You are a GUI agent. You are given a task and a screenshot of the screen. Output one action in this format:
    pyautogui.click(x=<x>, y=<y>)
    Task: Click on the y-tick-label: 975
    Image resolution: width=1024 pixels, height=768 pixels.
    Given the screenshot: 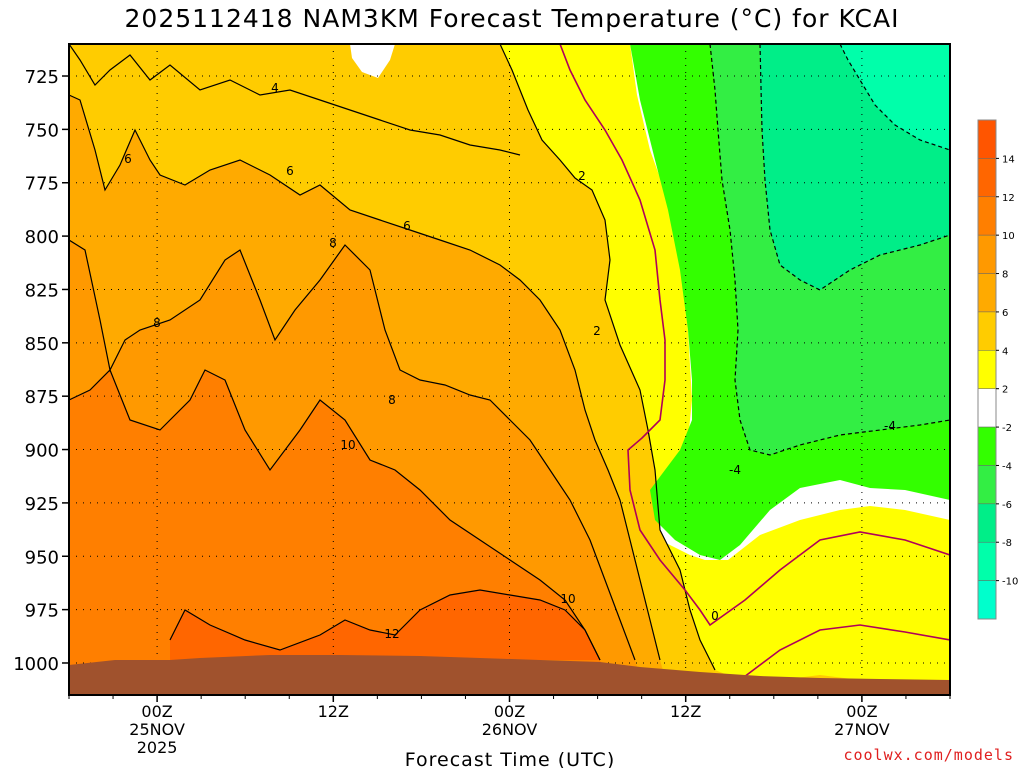 What is the action you would take?
    pyautogui.click(x=42, y=611)
    